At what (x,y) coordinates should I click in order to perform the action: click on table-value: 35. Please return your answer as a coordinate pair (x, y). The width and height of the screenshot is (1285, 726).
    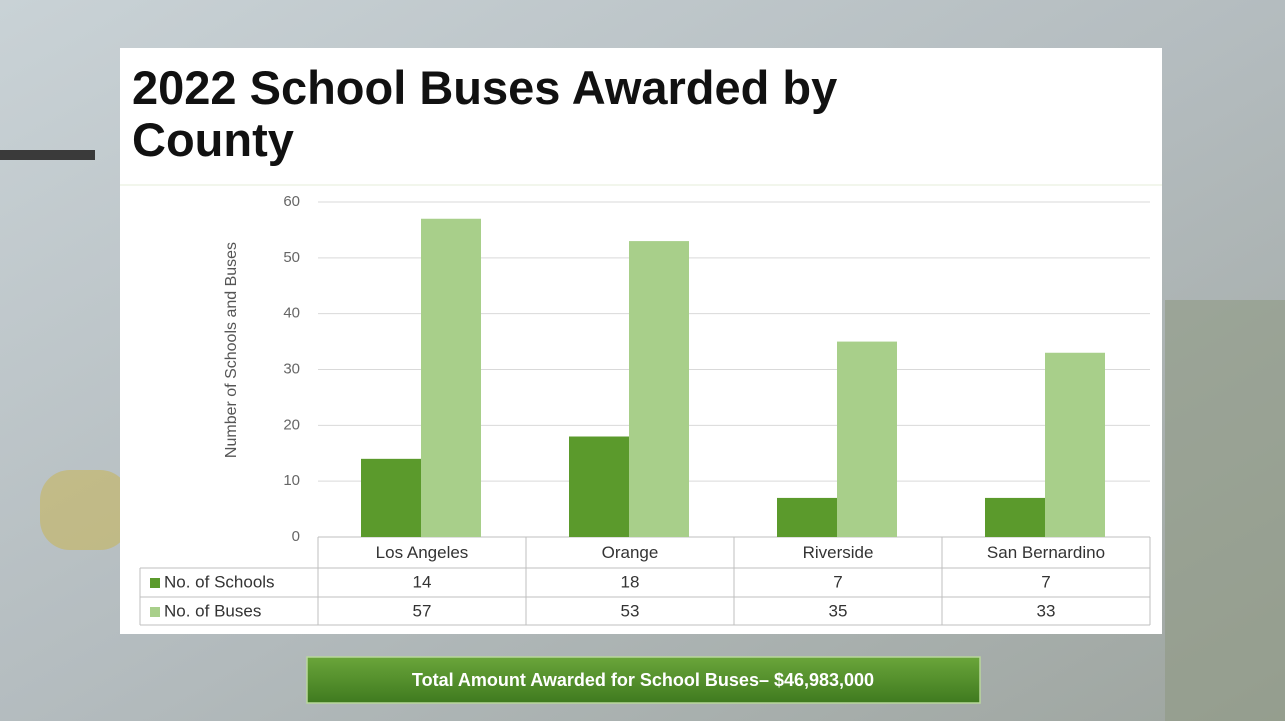
    Looking at the image, I should click on (838, 610).